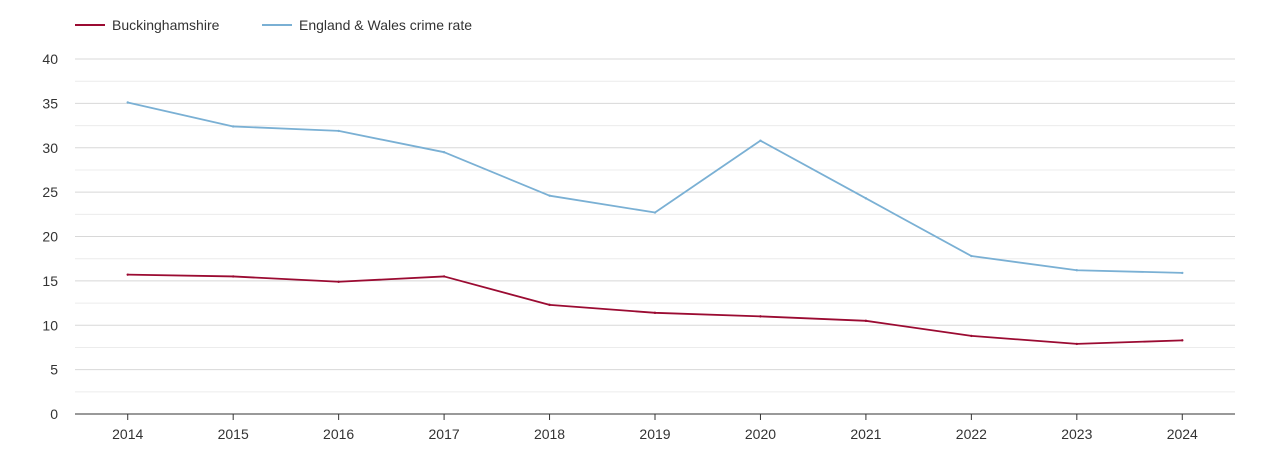 This screenshot has width=1270, height=450. I want to click on y-tick-label: 25, so click(50, 192).